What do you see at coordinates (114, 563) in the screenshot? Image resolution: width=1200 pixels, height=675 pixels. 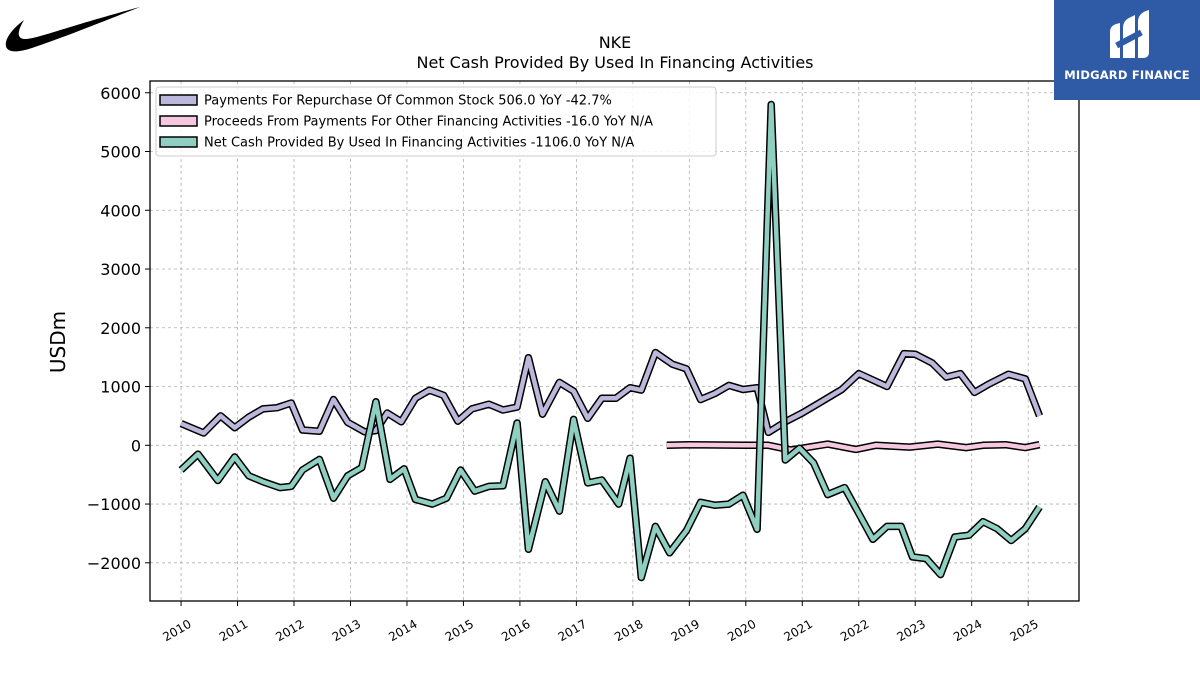 I see `y-tick-label: −2000` at bounding box center [114, 563].